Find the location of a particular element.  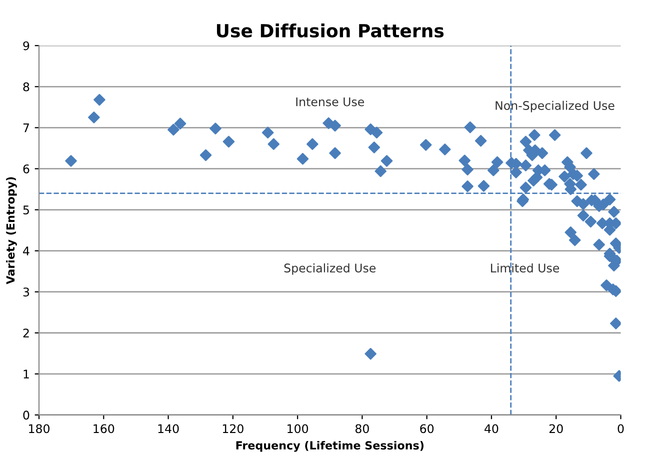

x-tick-label: 160 is located at coordinates (104, 429).